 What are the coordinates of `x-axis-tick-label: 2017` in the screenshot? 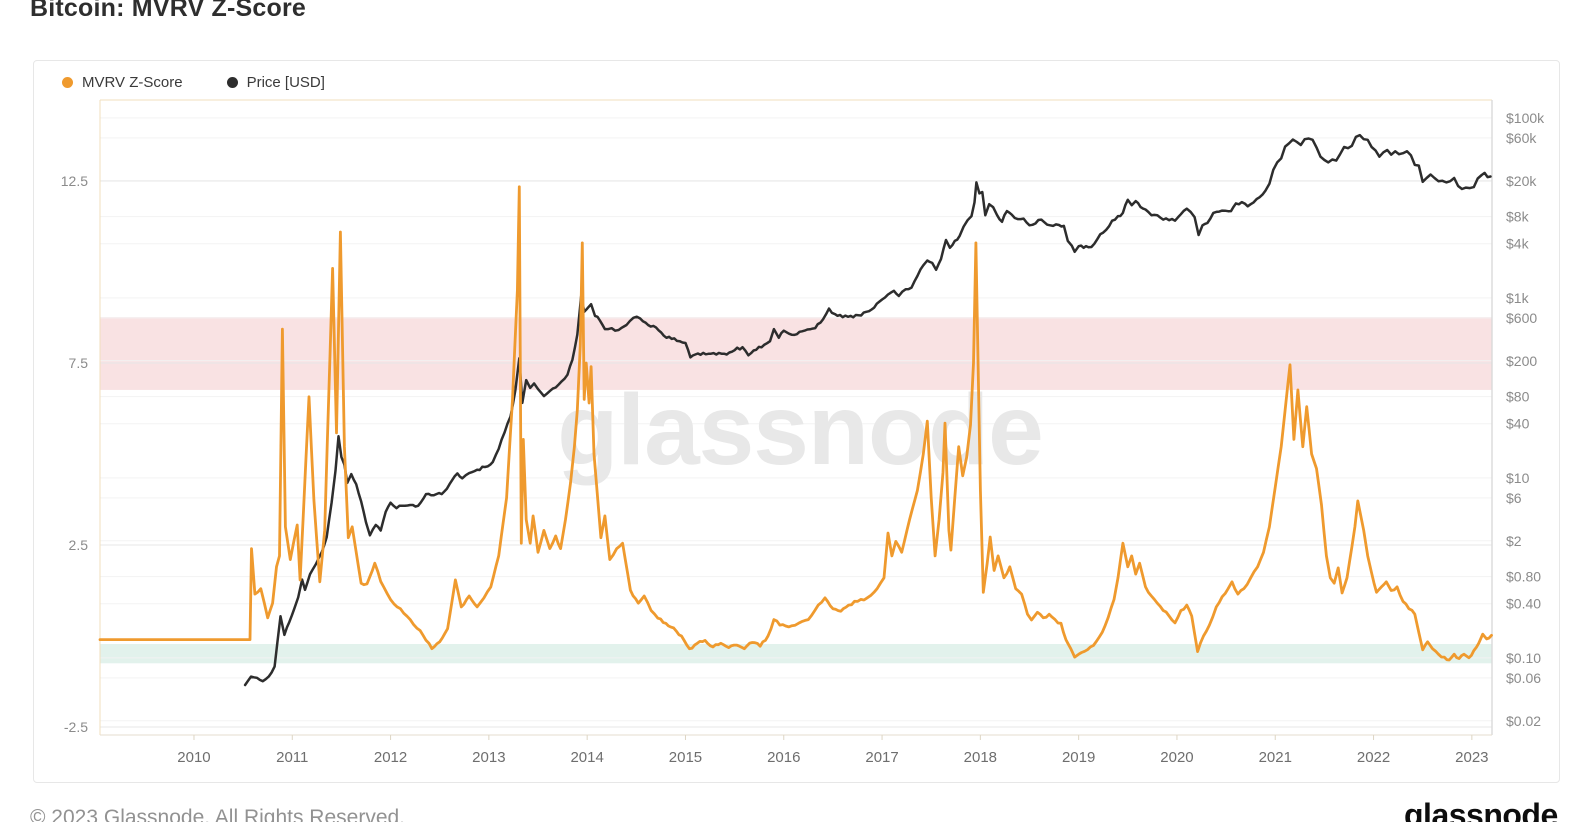 It's located at (881, 757).